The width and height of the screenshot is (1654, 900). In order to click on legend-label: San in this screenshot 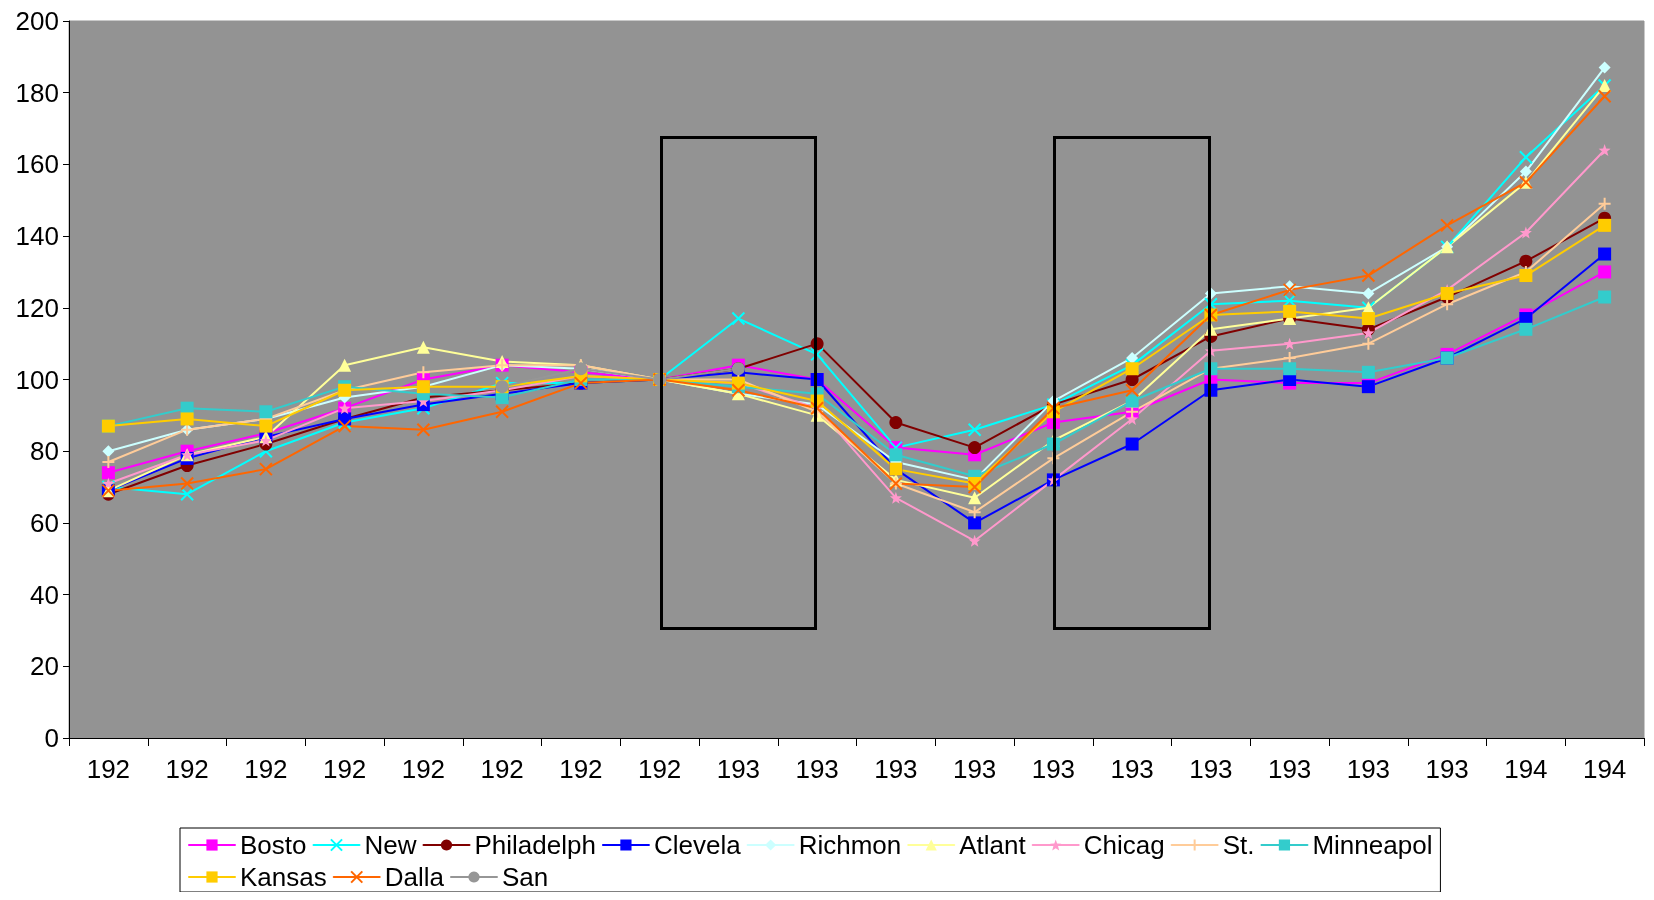, I will do `click(525, 877)`.